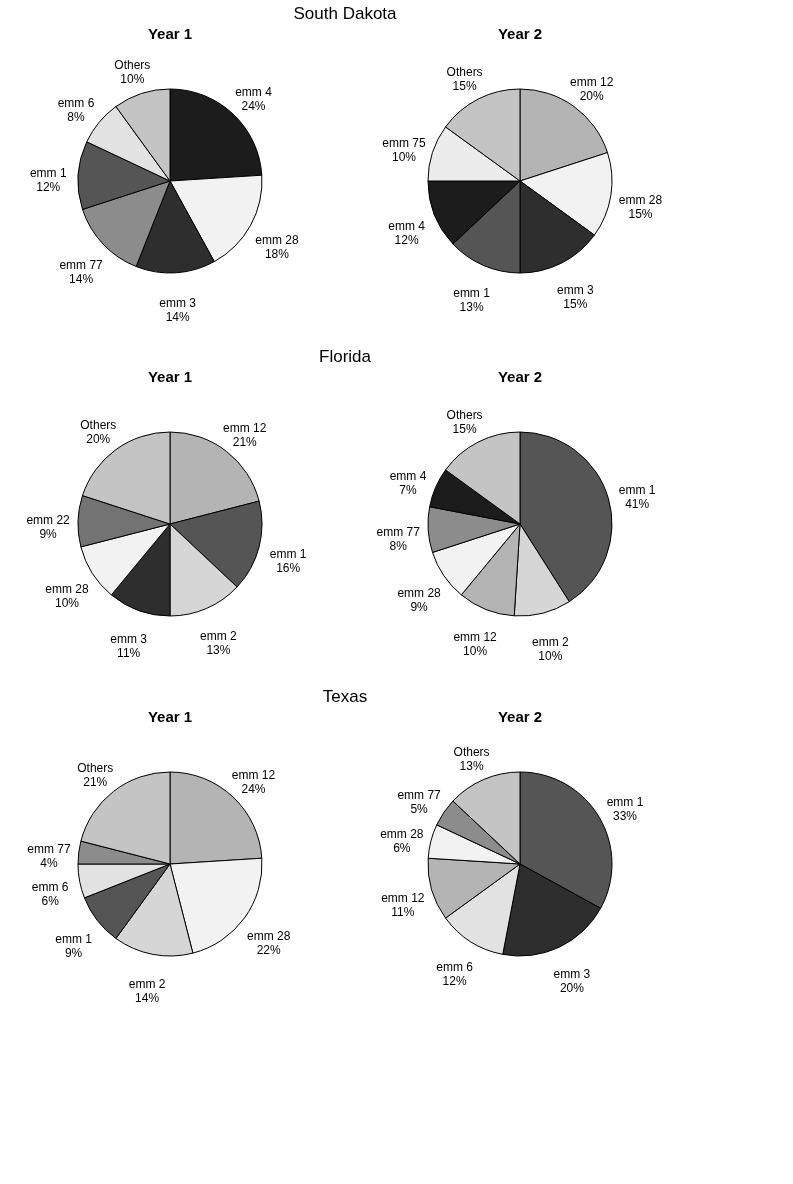  Describe the element at coordinates (408, 489) in the screenshot. I see `data-label: 7%` at that location.